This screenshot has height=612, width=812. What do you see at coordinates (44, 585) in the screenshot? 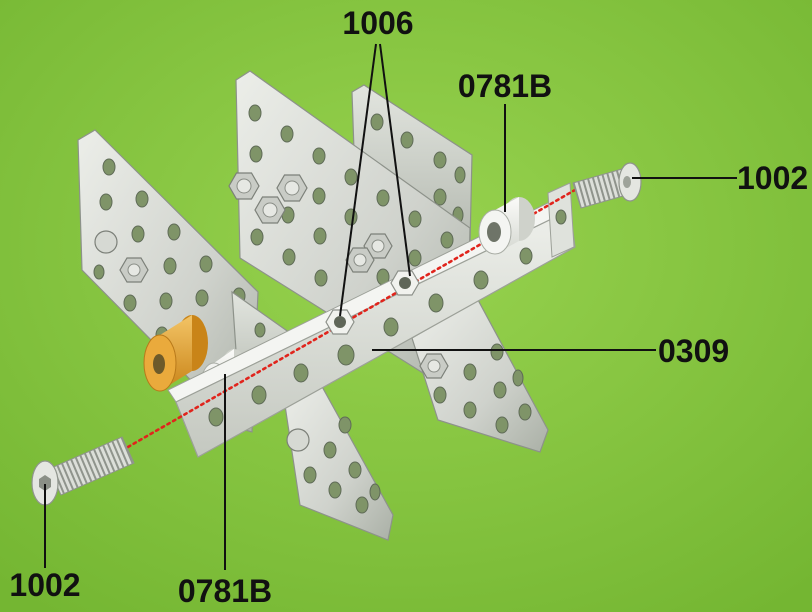
I see `callout-bolt-left: 1002` at bounding box center [44, 585].